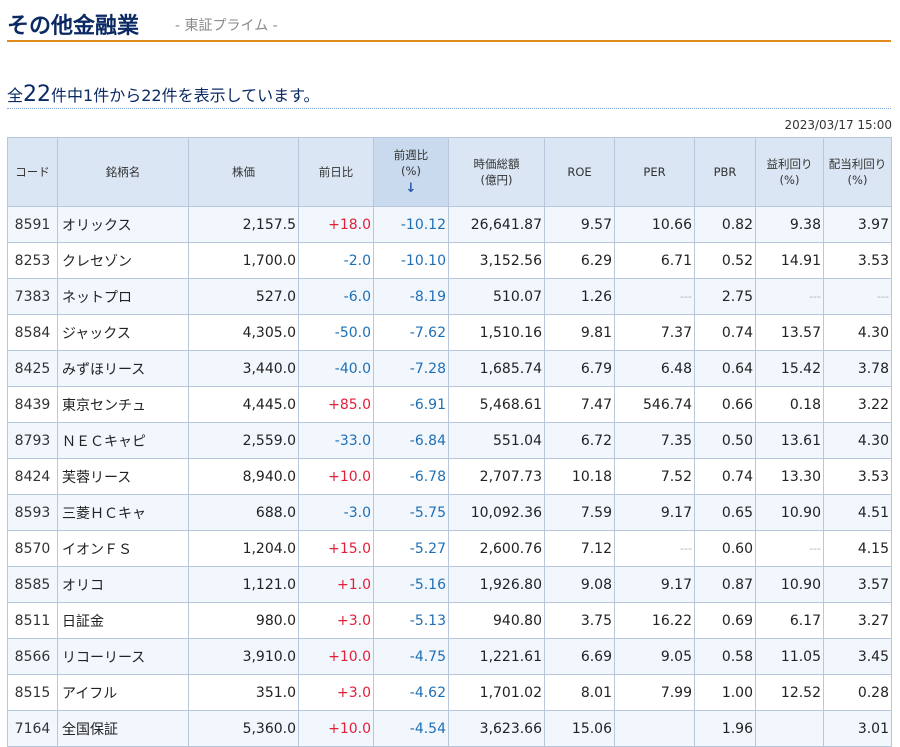 This screenshot has width=900, height=747. Describe the element at coordinates (123, 296) in the screenshot. I see `cell-name: ネットプロ` at that location.